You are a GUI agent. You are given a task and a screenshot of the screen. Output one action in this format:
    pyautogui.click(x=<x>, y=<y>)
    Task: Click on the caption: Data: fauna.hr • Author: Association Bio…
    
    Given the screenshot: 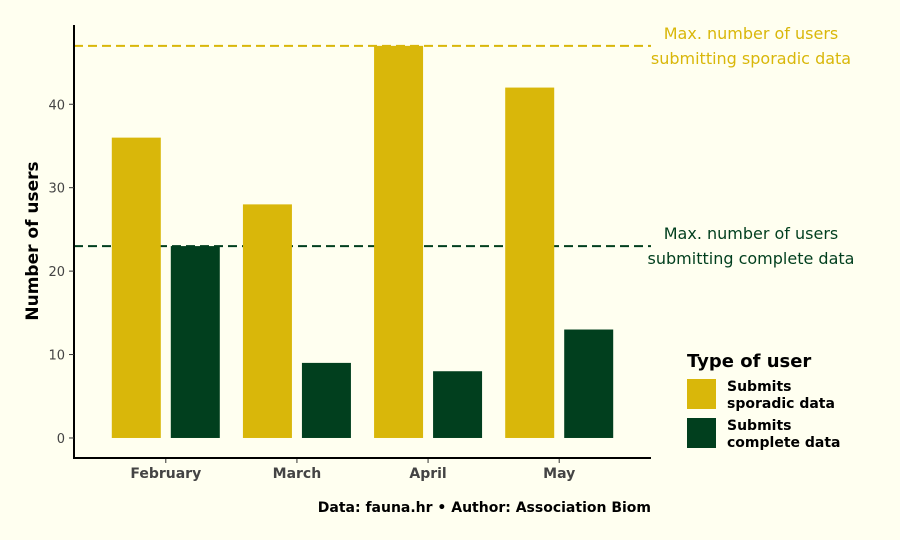 What is the action you would take?
    pyautogui.click(x=484, y=508)
    